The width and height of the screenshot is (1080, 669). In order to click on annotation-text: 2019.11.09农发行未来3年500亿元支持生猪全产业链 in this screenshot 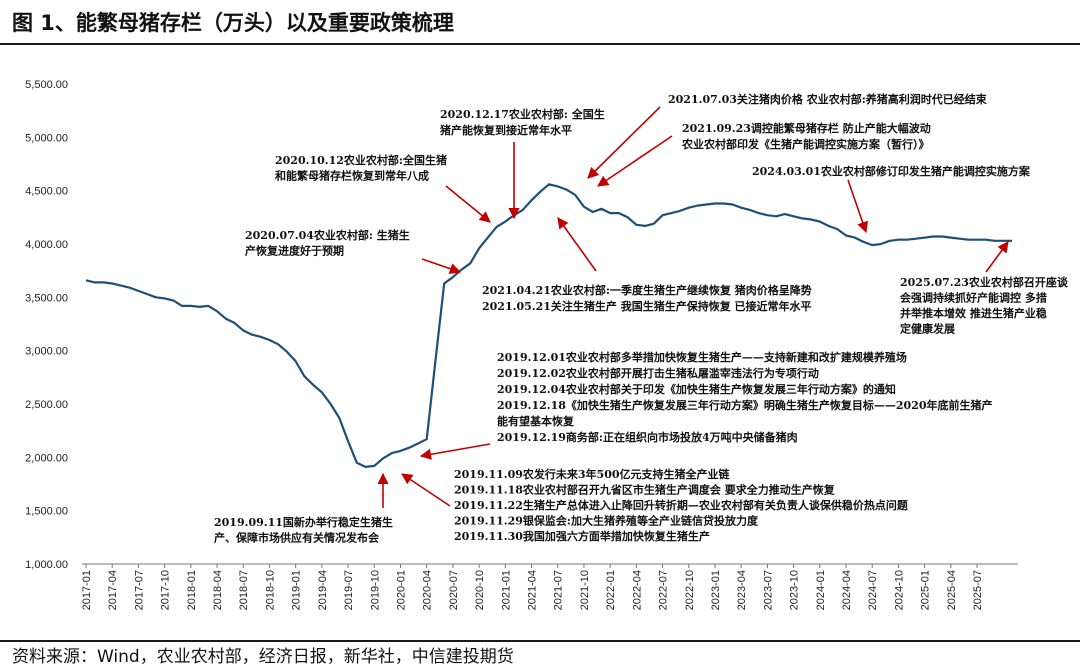, I will do `click(592, 474)`.